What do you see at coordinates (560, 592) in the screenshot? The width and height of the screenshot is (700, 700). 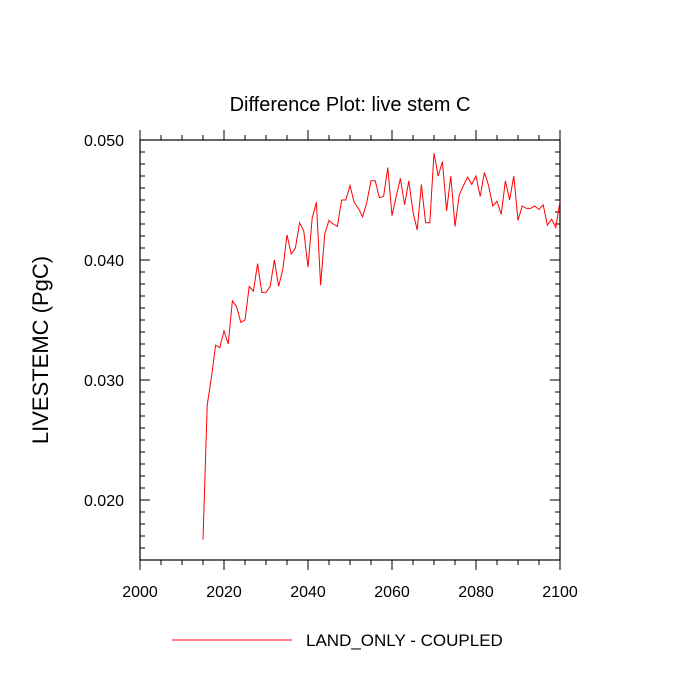 I see `x-tick-label: 2100` at bounding box center [560, 592].